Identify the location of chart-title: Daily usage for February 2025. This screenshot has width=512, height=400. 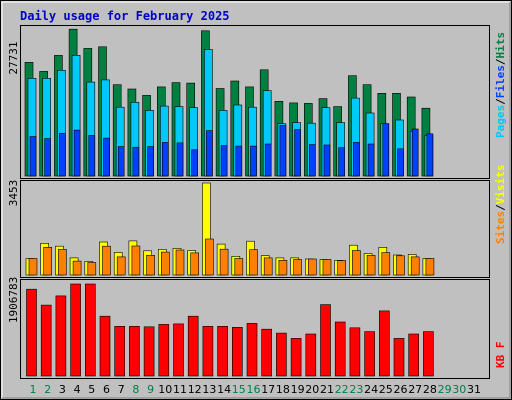
(125, 16).